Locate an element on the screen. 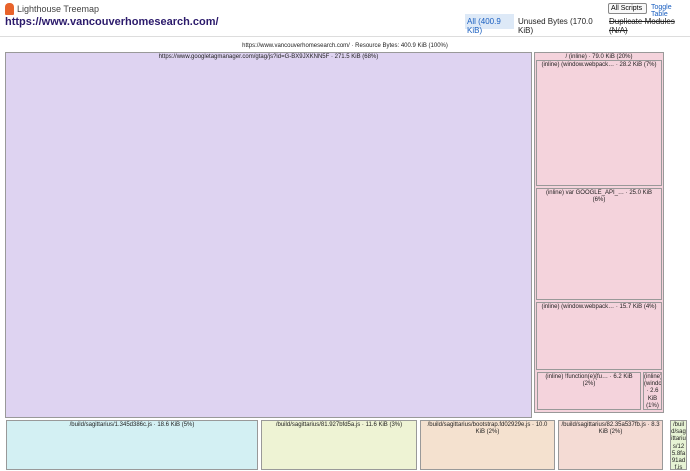 The image size is (690, 471). mode-duplicate: Duplicate Modules (N/A) is located at coordinates (642, 26).